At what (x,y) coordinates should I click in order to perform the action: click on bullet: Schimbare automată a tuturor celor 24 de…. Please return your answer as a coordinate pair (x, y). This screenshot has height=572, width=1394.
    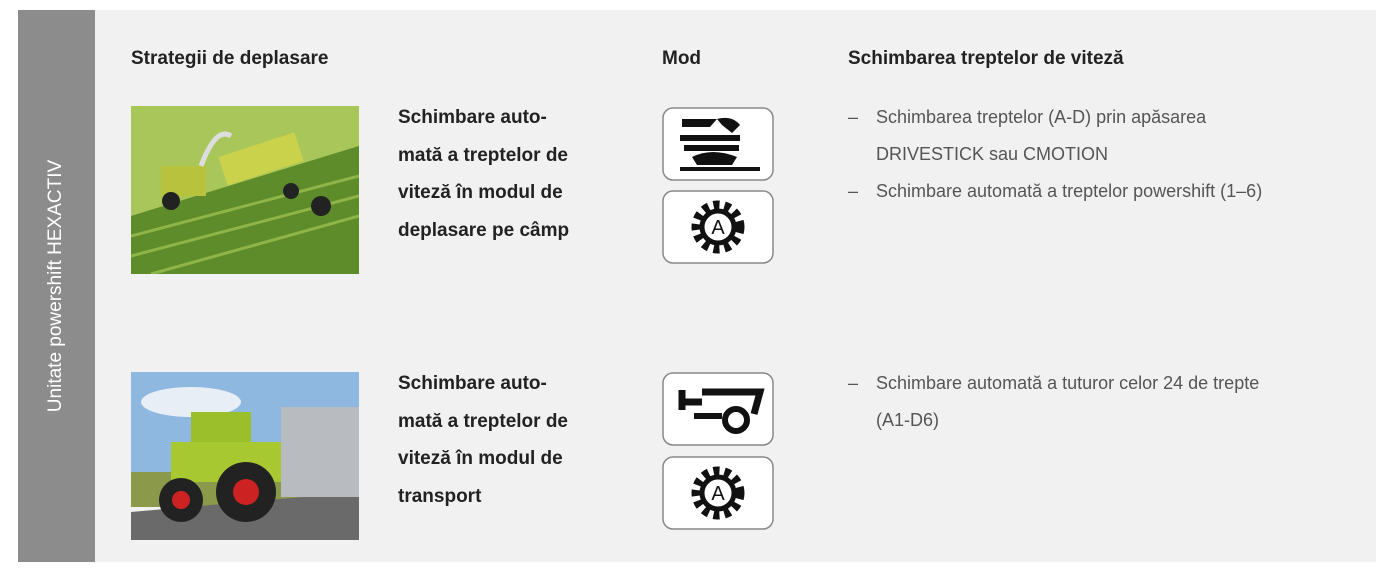
    Looking at the image, I should click on (1068, 402).